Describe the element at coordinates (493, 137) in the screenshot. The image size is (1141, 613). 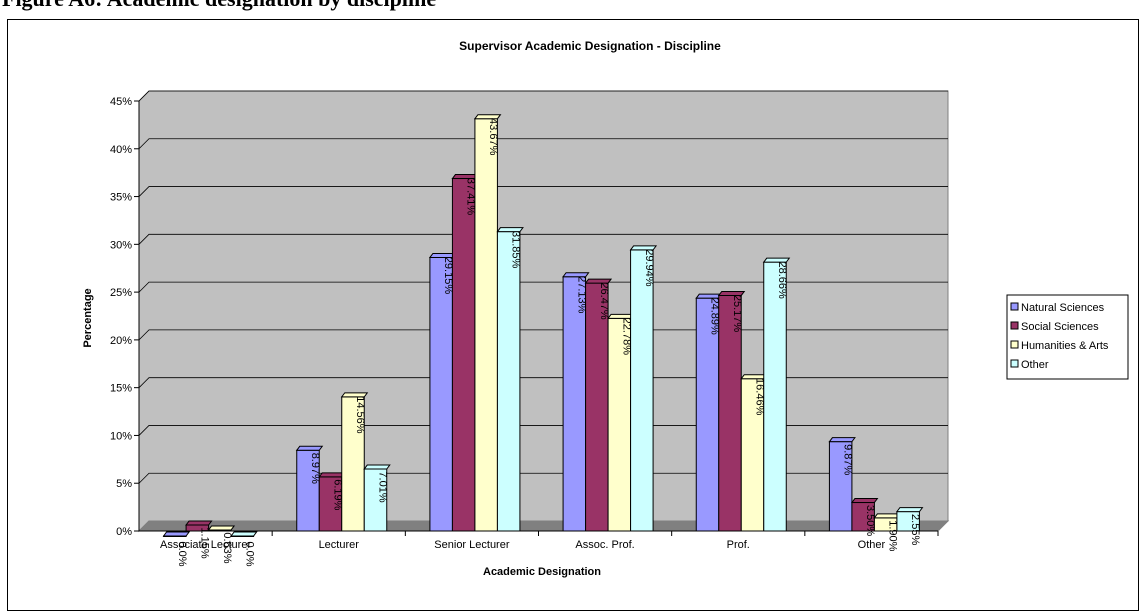
I see `data-label: 43.67%` at that location.